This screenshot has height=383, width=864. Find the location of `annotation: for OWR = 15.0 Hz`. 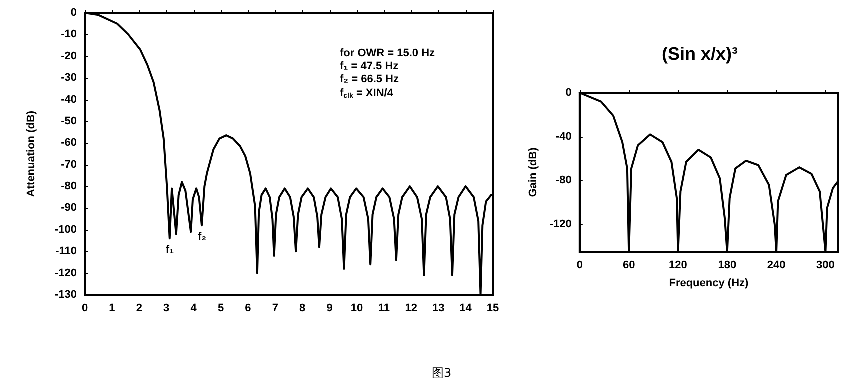

annotation: for OWR = 15.0 Hz is located at coordinates (388, 54).